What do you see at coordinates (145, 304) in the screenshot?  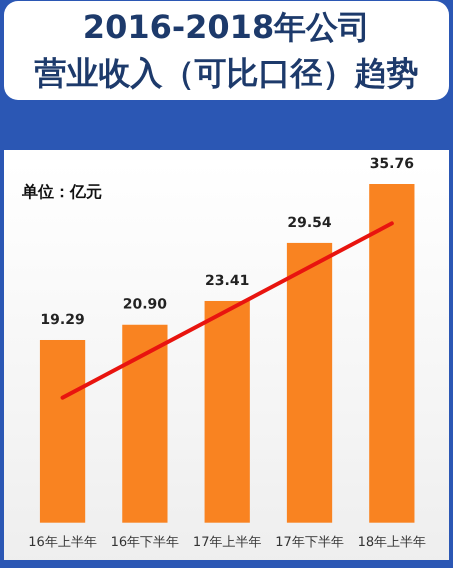 I see `data-label: 20.90` at bounding box center [145, 304].